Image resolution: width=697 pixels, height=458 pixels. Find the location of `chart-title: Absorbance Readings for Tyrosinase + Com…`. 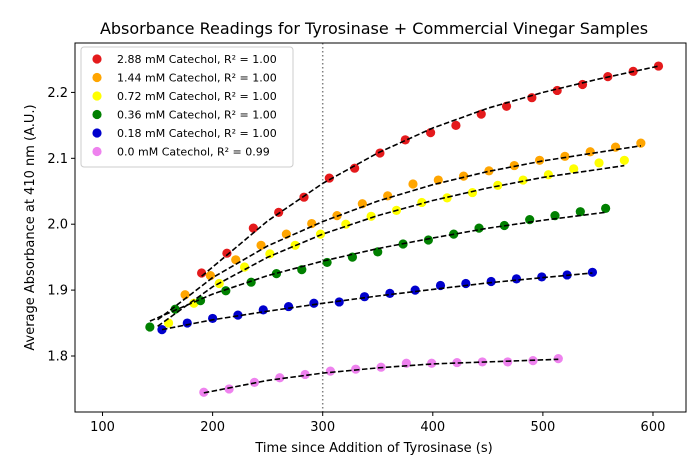

chart-title: Absorbance Readings for Tyrosinase + Com… is located at coordinates (374, 28).